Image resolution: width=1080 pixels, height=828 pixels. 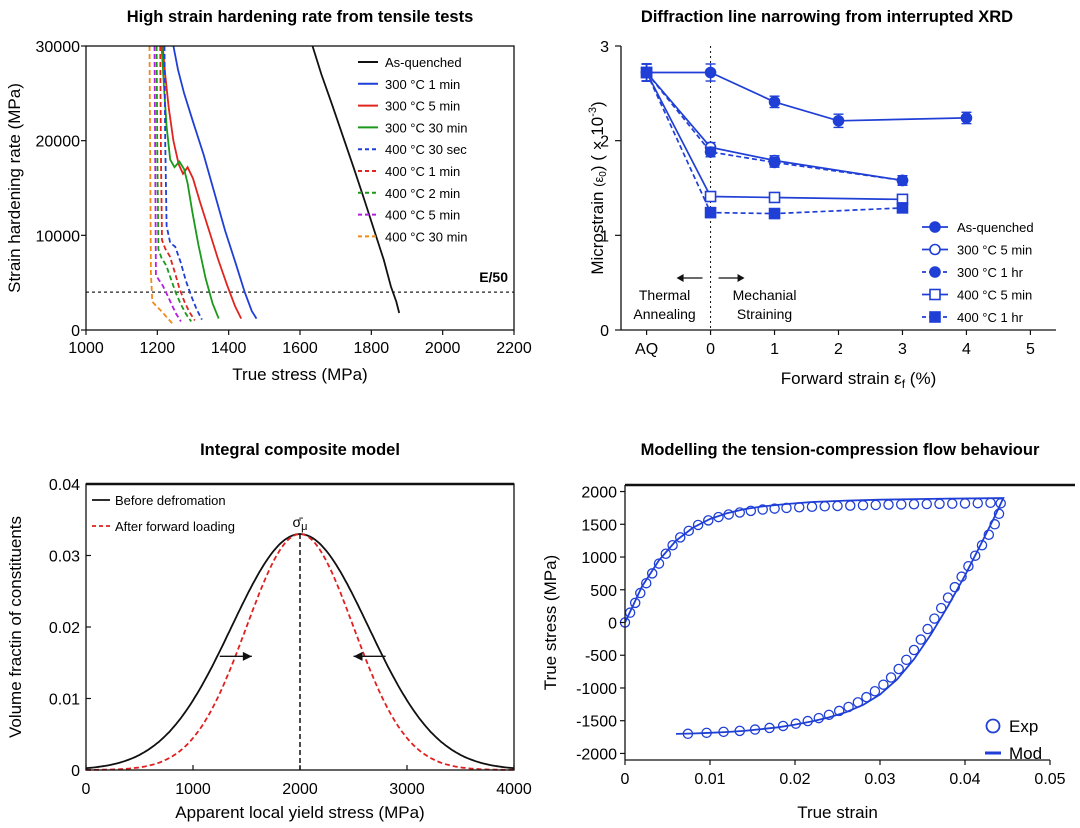 What do you see at coordinates (86, 348) in the screenshot?
I see `x-tick-label: 1000` at bounding box center [86, 348].